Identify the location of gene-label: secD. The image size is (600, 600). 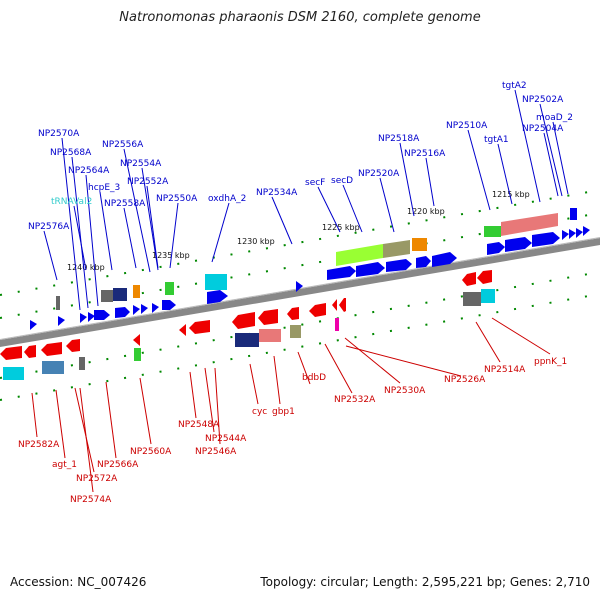
(342, 181).